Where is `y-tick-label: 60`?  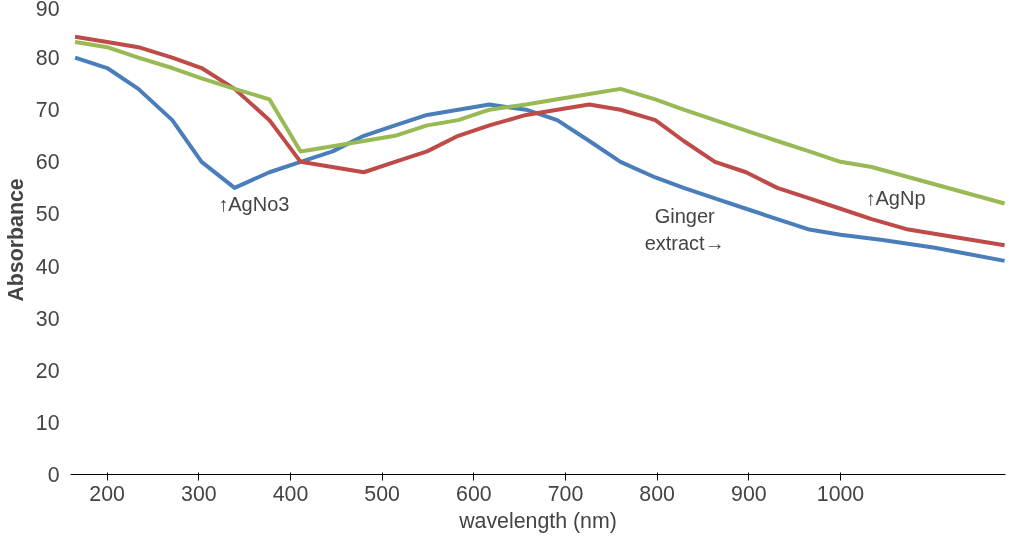
y-tick-label: 60 is located at coordinates (47, 162).